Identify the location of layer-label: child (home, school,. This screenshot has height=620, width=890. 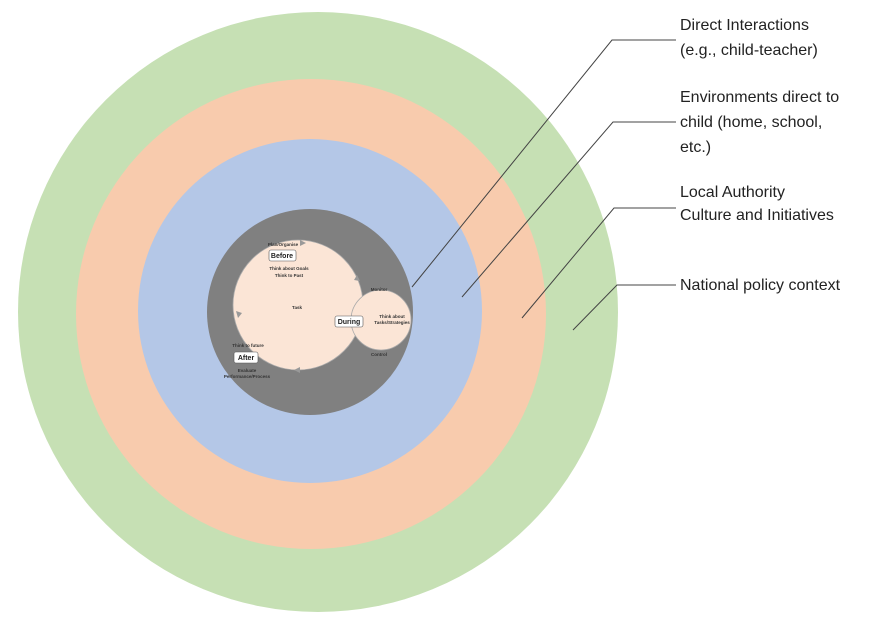
(751, 122).